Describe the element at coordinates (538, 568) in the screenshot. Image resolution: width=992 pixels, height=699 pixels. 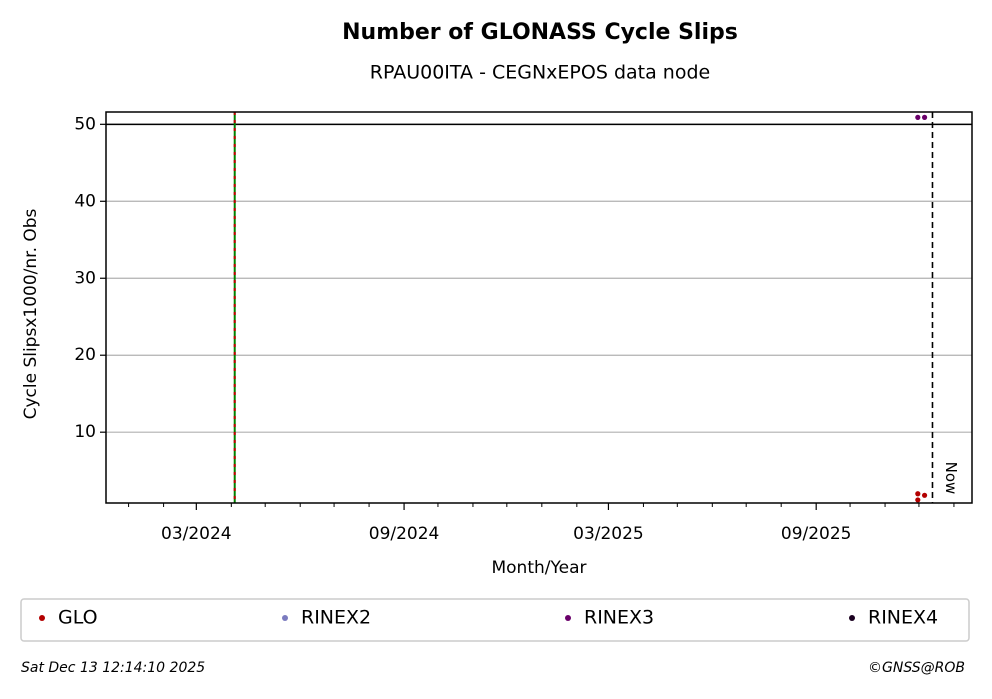
I see `x-axis-label: Month/Year` at that location.